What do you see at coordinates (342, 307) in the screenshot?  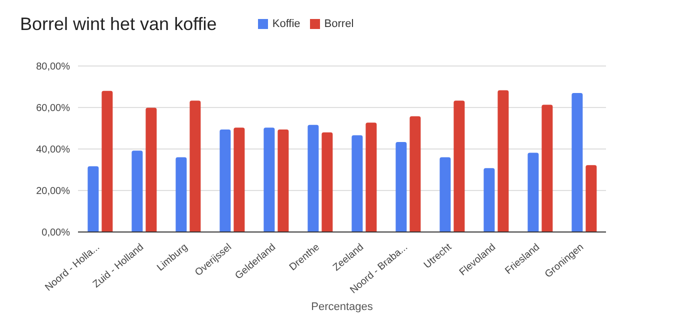 I see `x-axis-title: Percentages` at bounding box center [342, 307].